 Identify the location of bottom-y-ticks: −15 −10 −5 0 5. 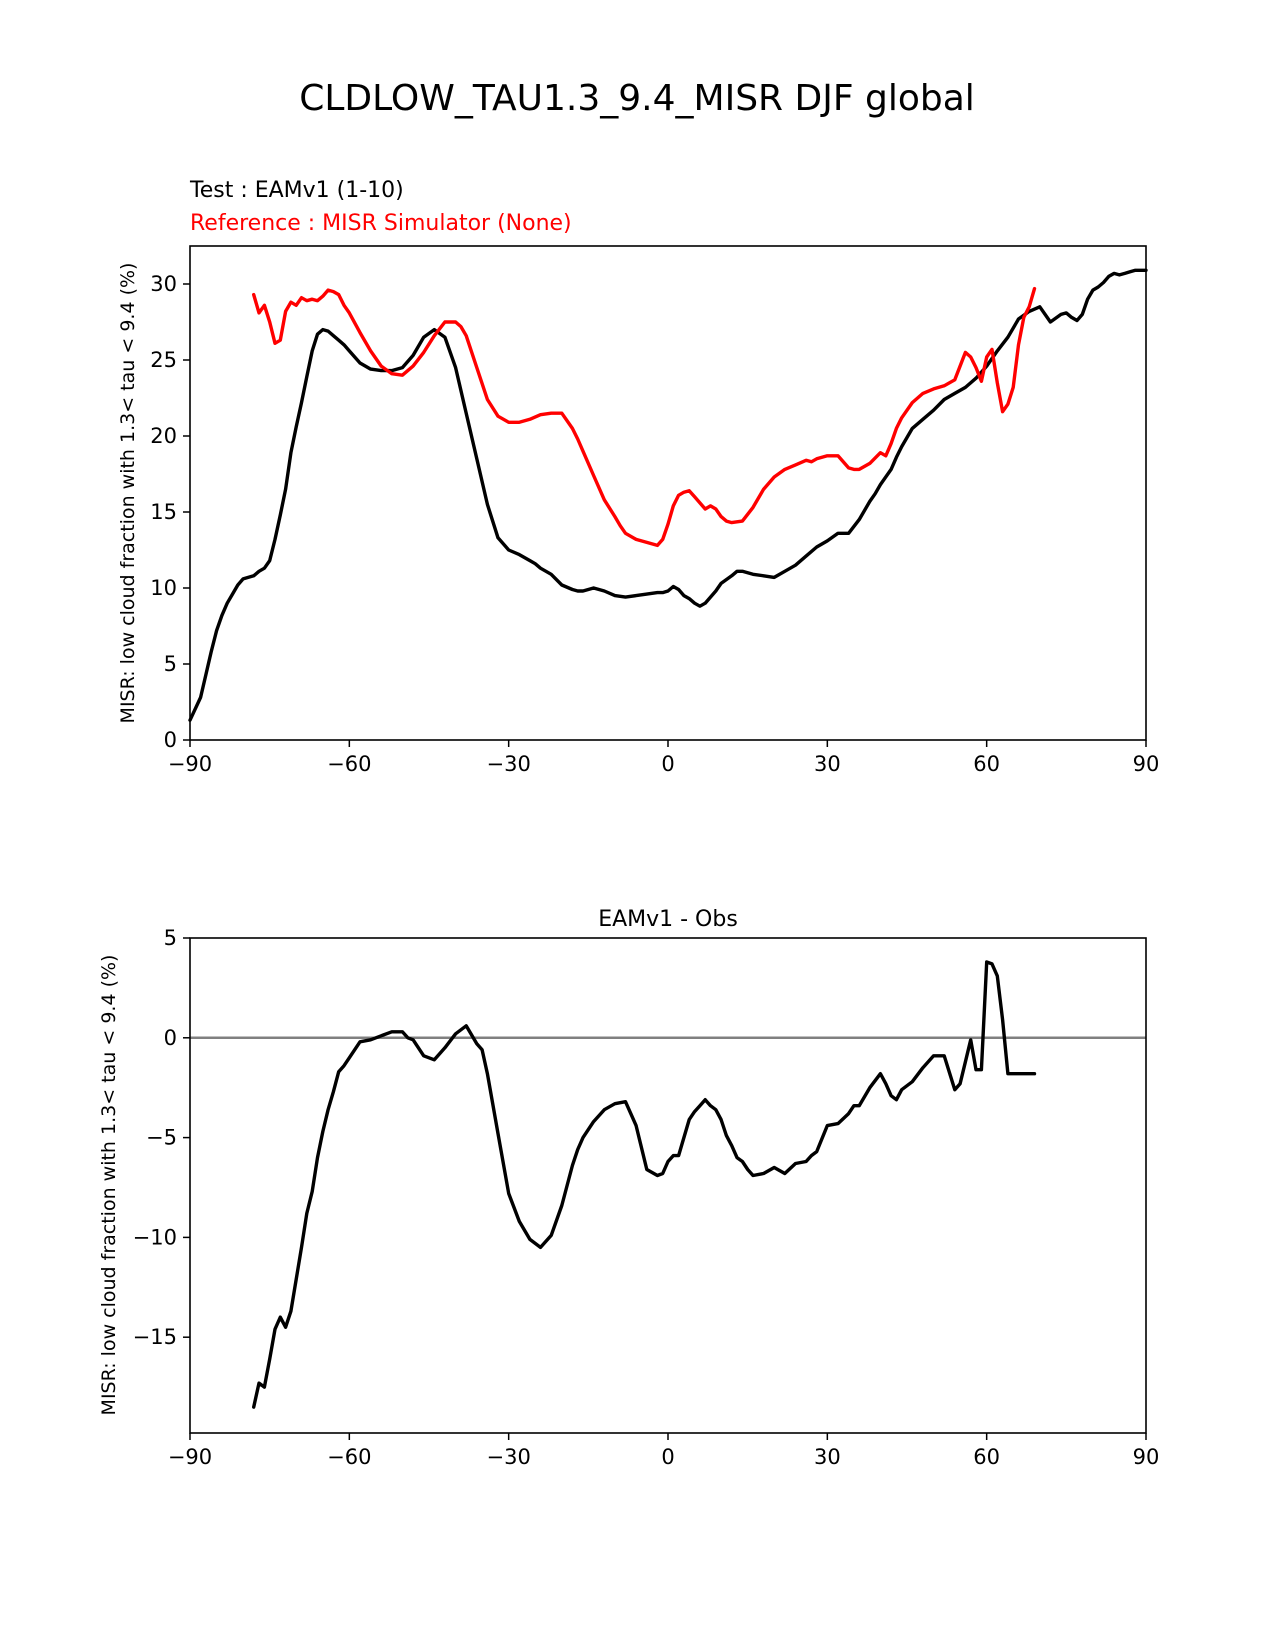
(161, 1137).